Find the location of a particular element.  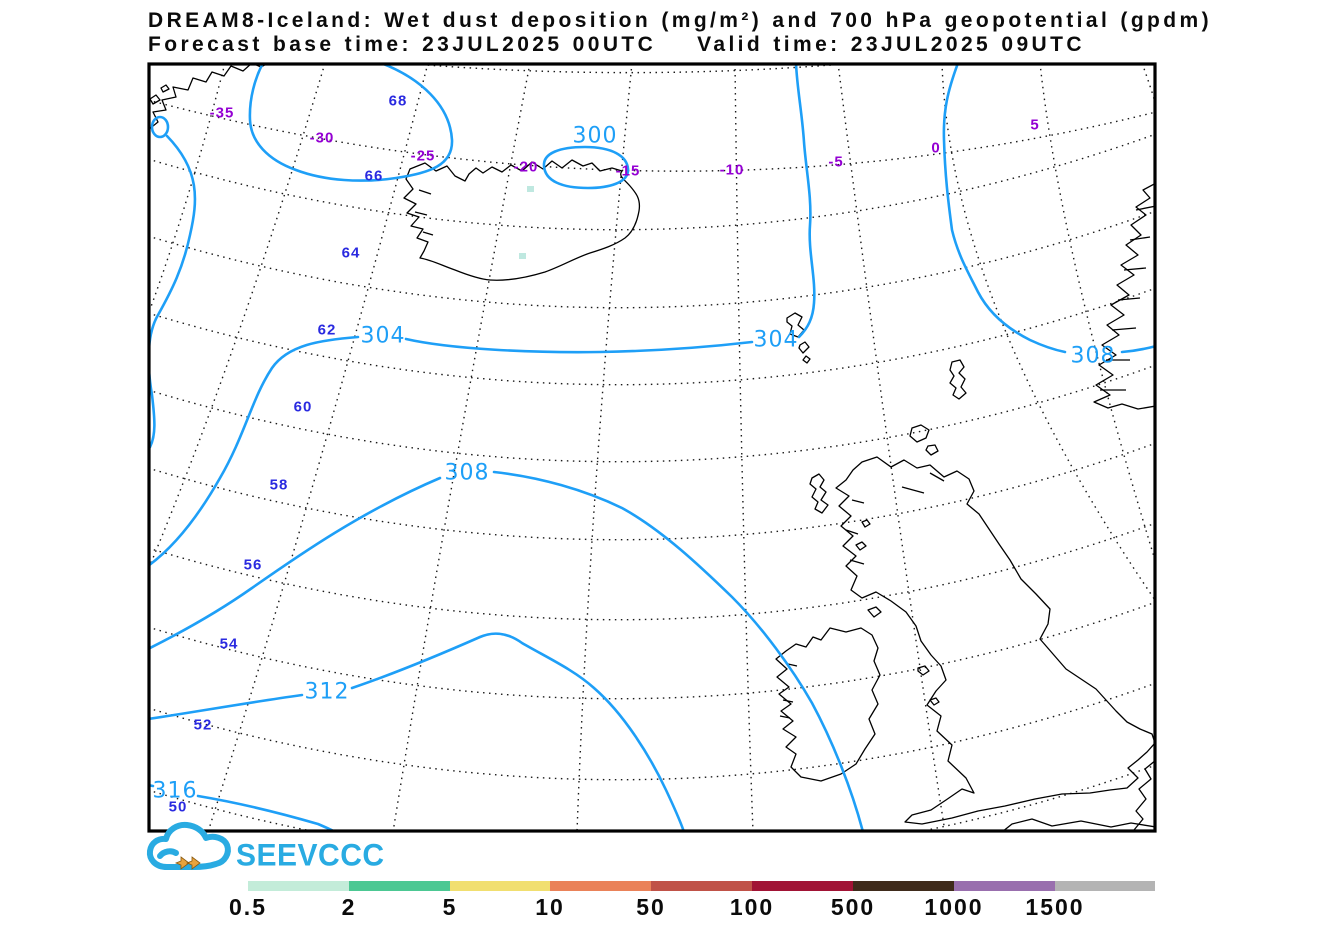

coastline-ireland is located at coordinates (828, 704).